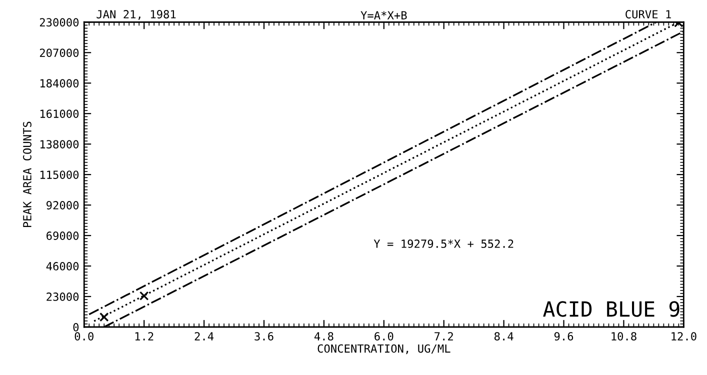 This screenshot has width=707, height=375. Describe the element at coordinates (59, 144) in the screenshot. I see `y-tick-label: 138000` at that location.